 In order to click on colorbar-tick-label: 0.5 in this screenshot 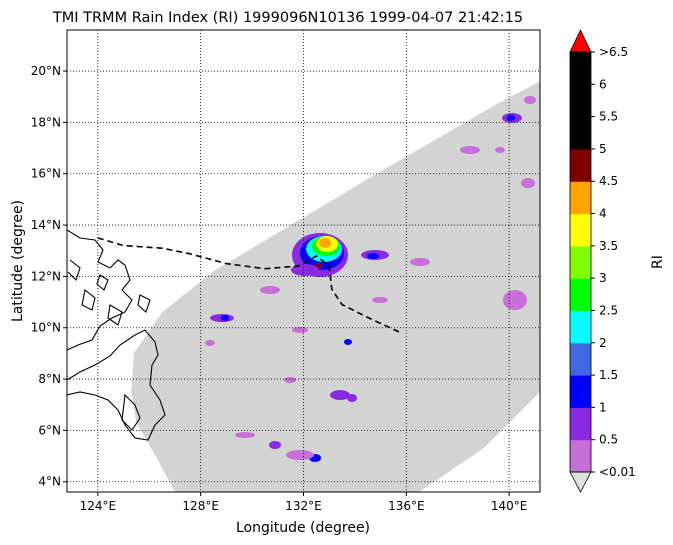, I will do `click(608, 440)`.